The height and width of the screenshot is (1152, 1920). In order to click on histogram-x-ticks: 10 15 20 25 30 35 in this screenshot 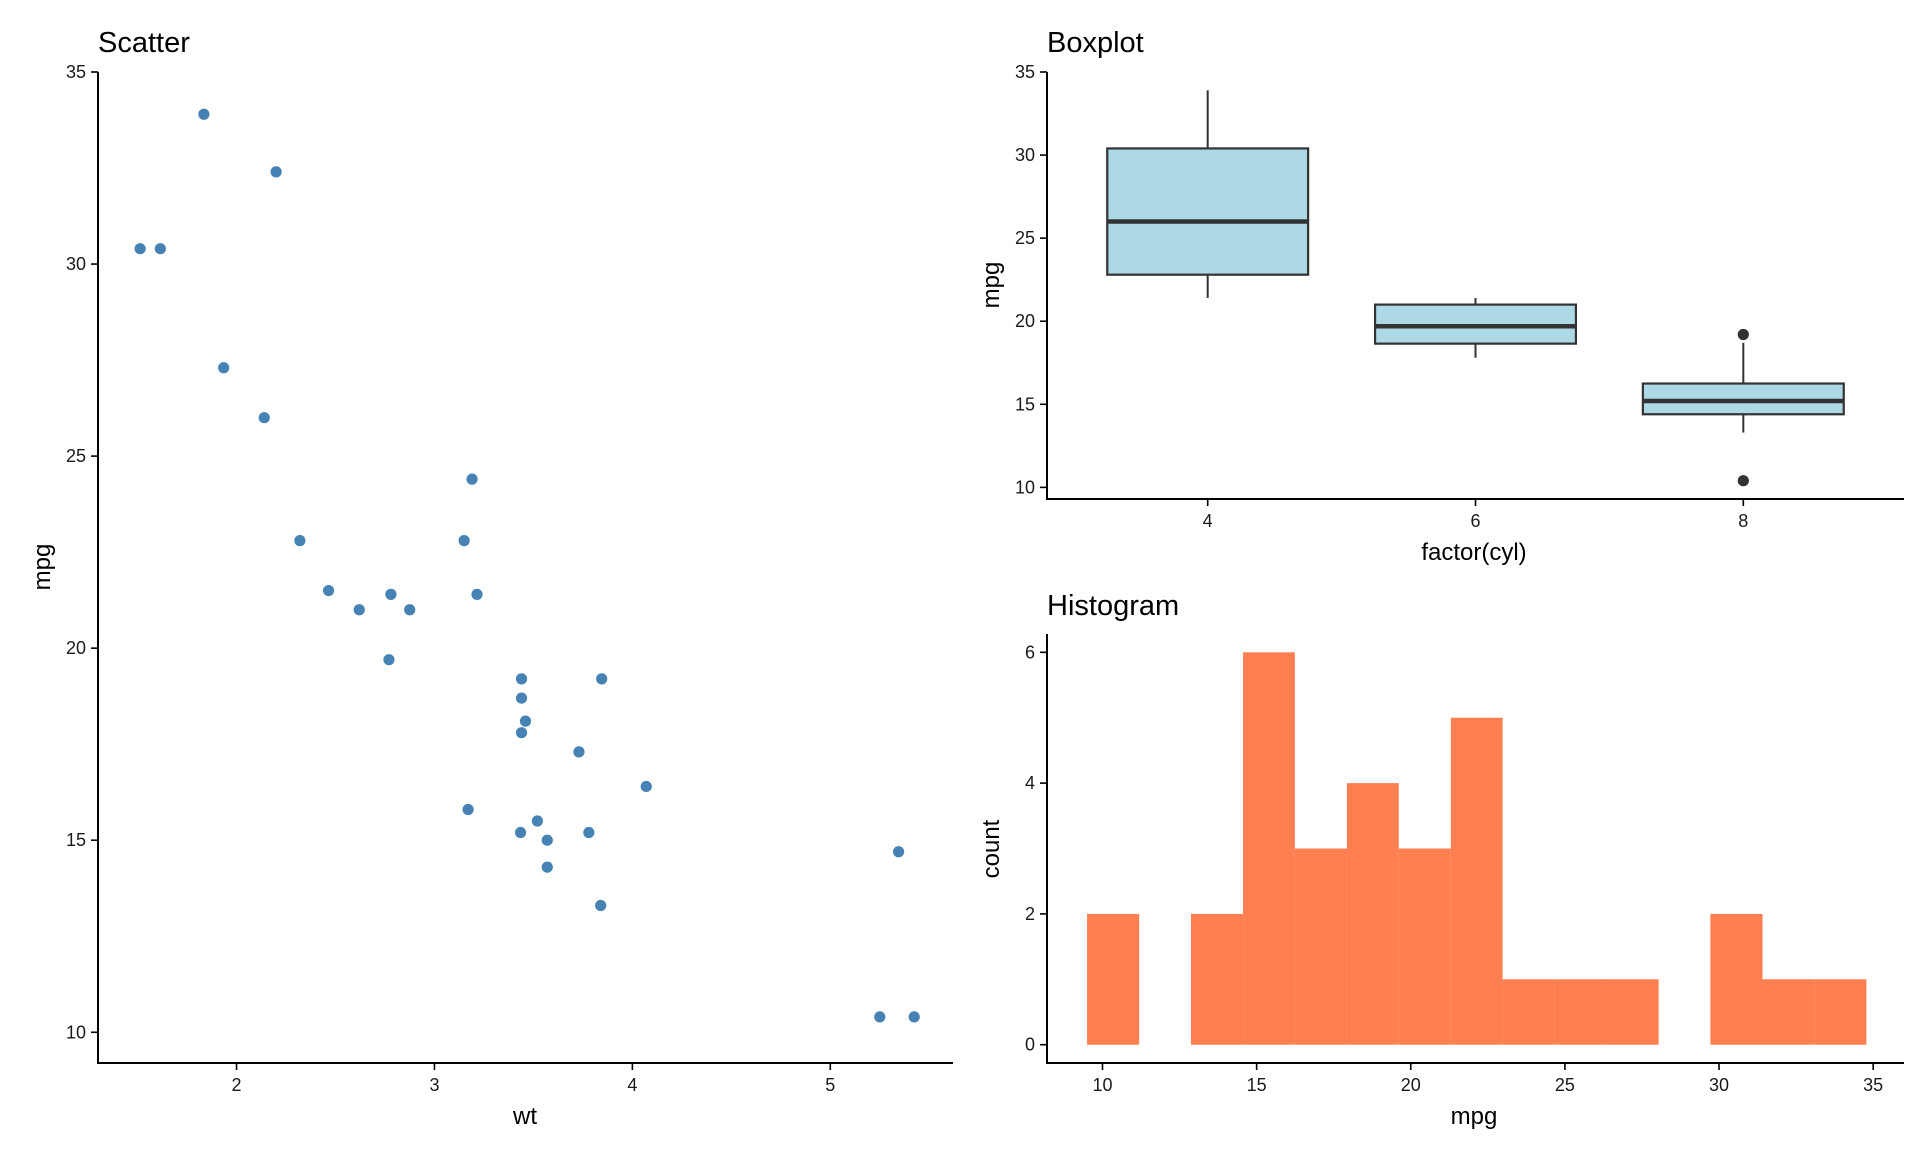, I will do `click(1487, 1079)`.